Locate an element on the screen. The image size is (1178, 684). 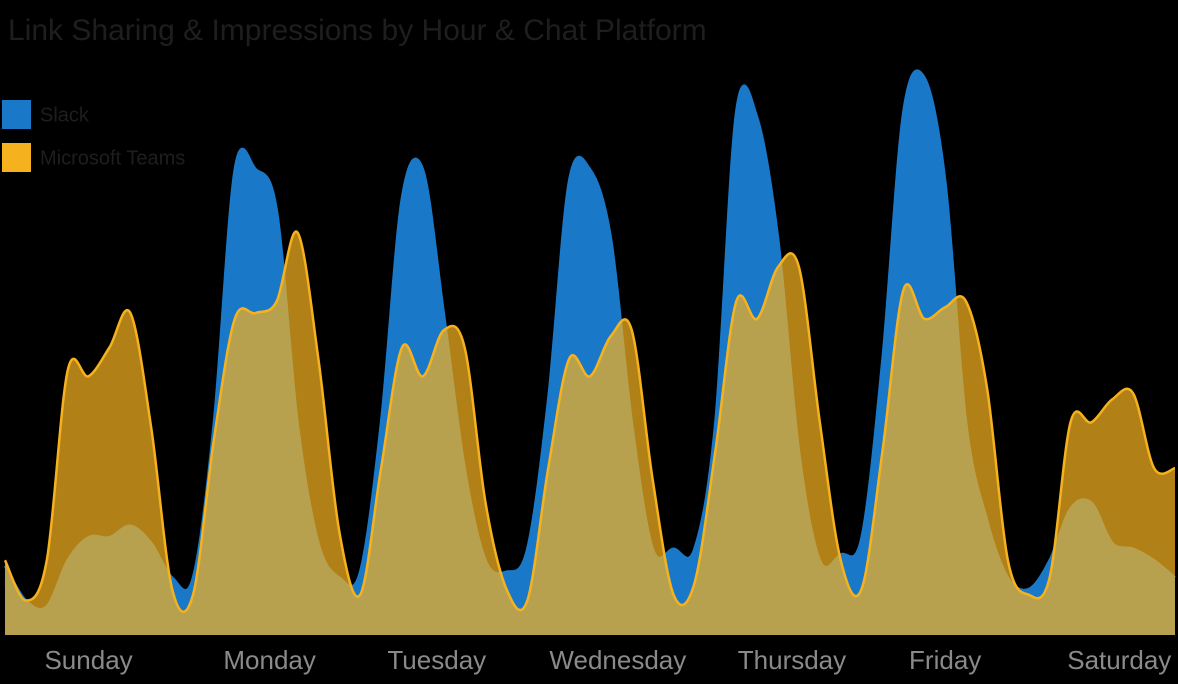
legend: Slack Microsoft Teams is located at coordinates (93, 136).